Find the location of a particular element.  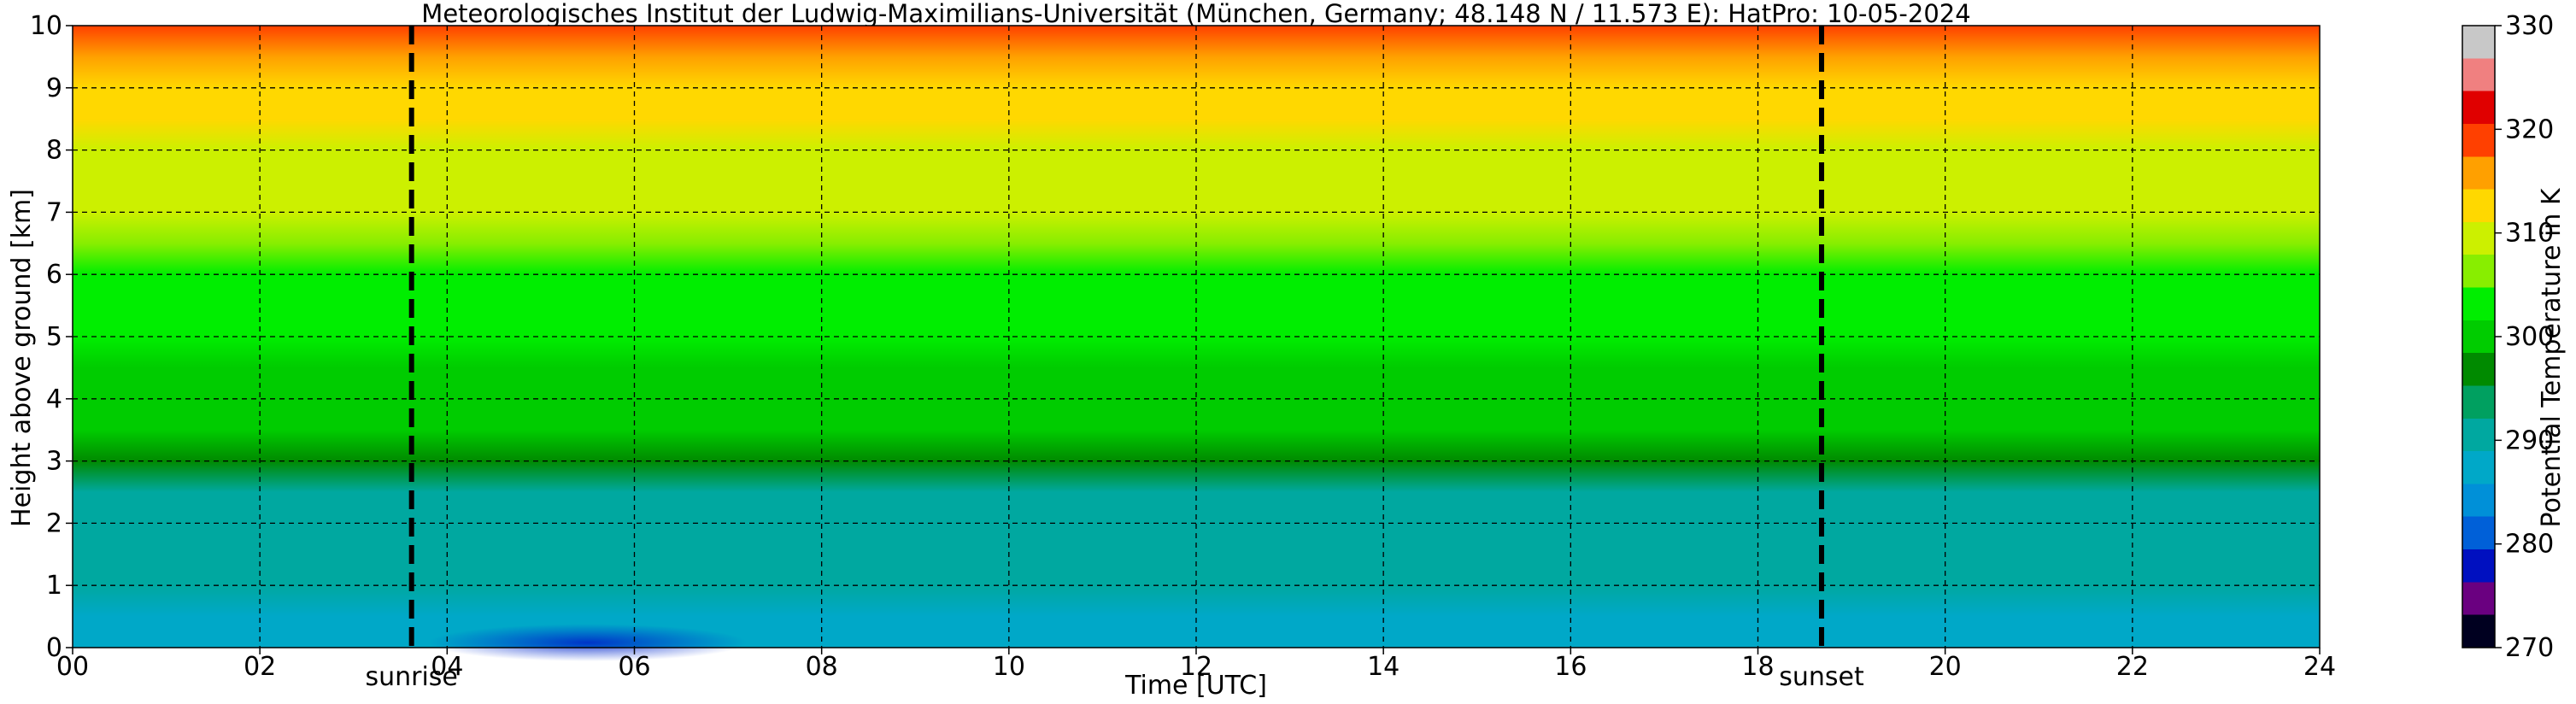

colorbar-frame is located at coordinates (2479, 336).